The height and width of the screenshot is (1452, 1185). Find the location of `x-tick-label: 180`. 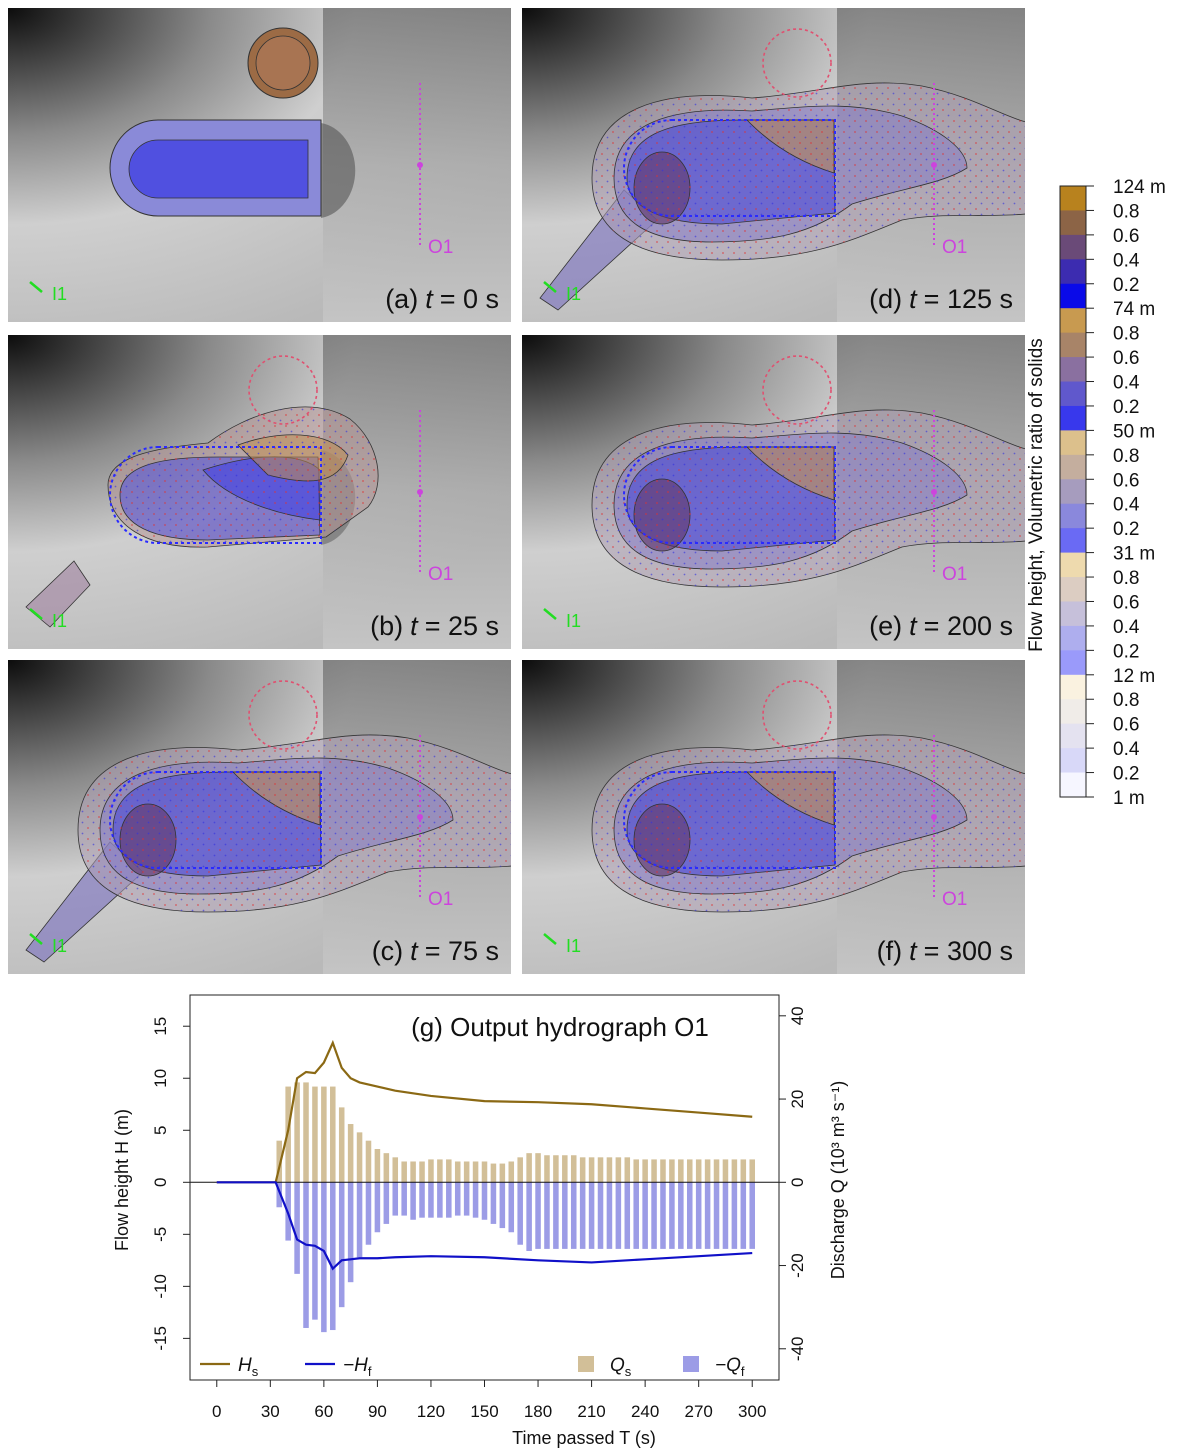

x-tick-label: 180 is located at coordinates (538, 1411).